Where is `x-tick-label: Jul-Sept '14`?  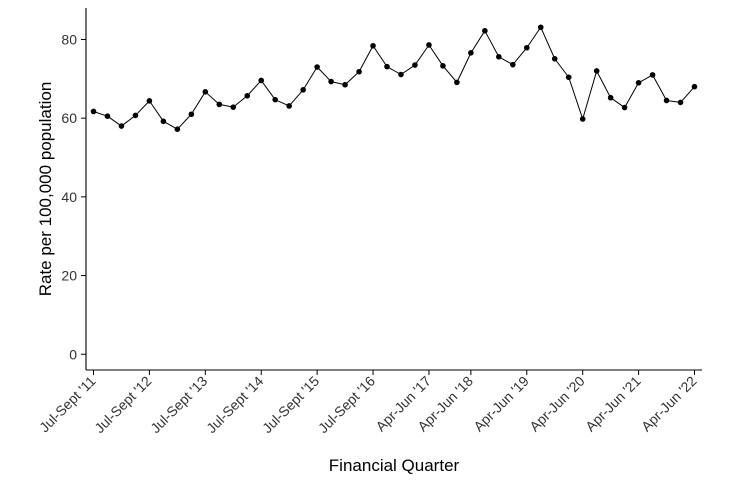
x-tick-label: Jul-Sept '14 is located at coordinates (234, 404).